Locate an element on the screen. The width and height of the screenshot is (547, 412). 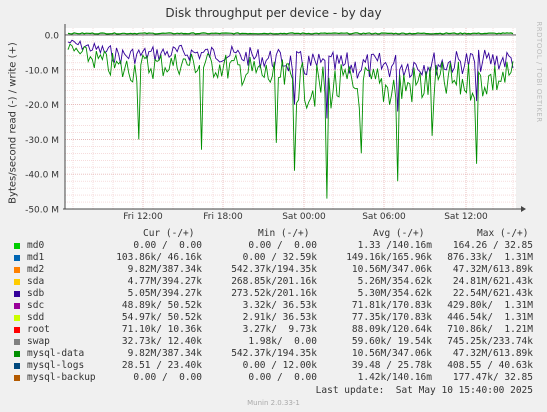
legend-avg-value: 71.81k/170.83k is located at coordinates (391, 305).